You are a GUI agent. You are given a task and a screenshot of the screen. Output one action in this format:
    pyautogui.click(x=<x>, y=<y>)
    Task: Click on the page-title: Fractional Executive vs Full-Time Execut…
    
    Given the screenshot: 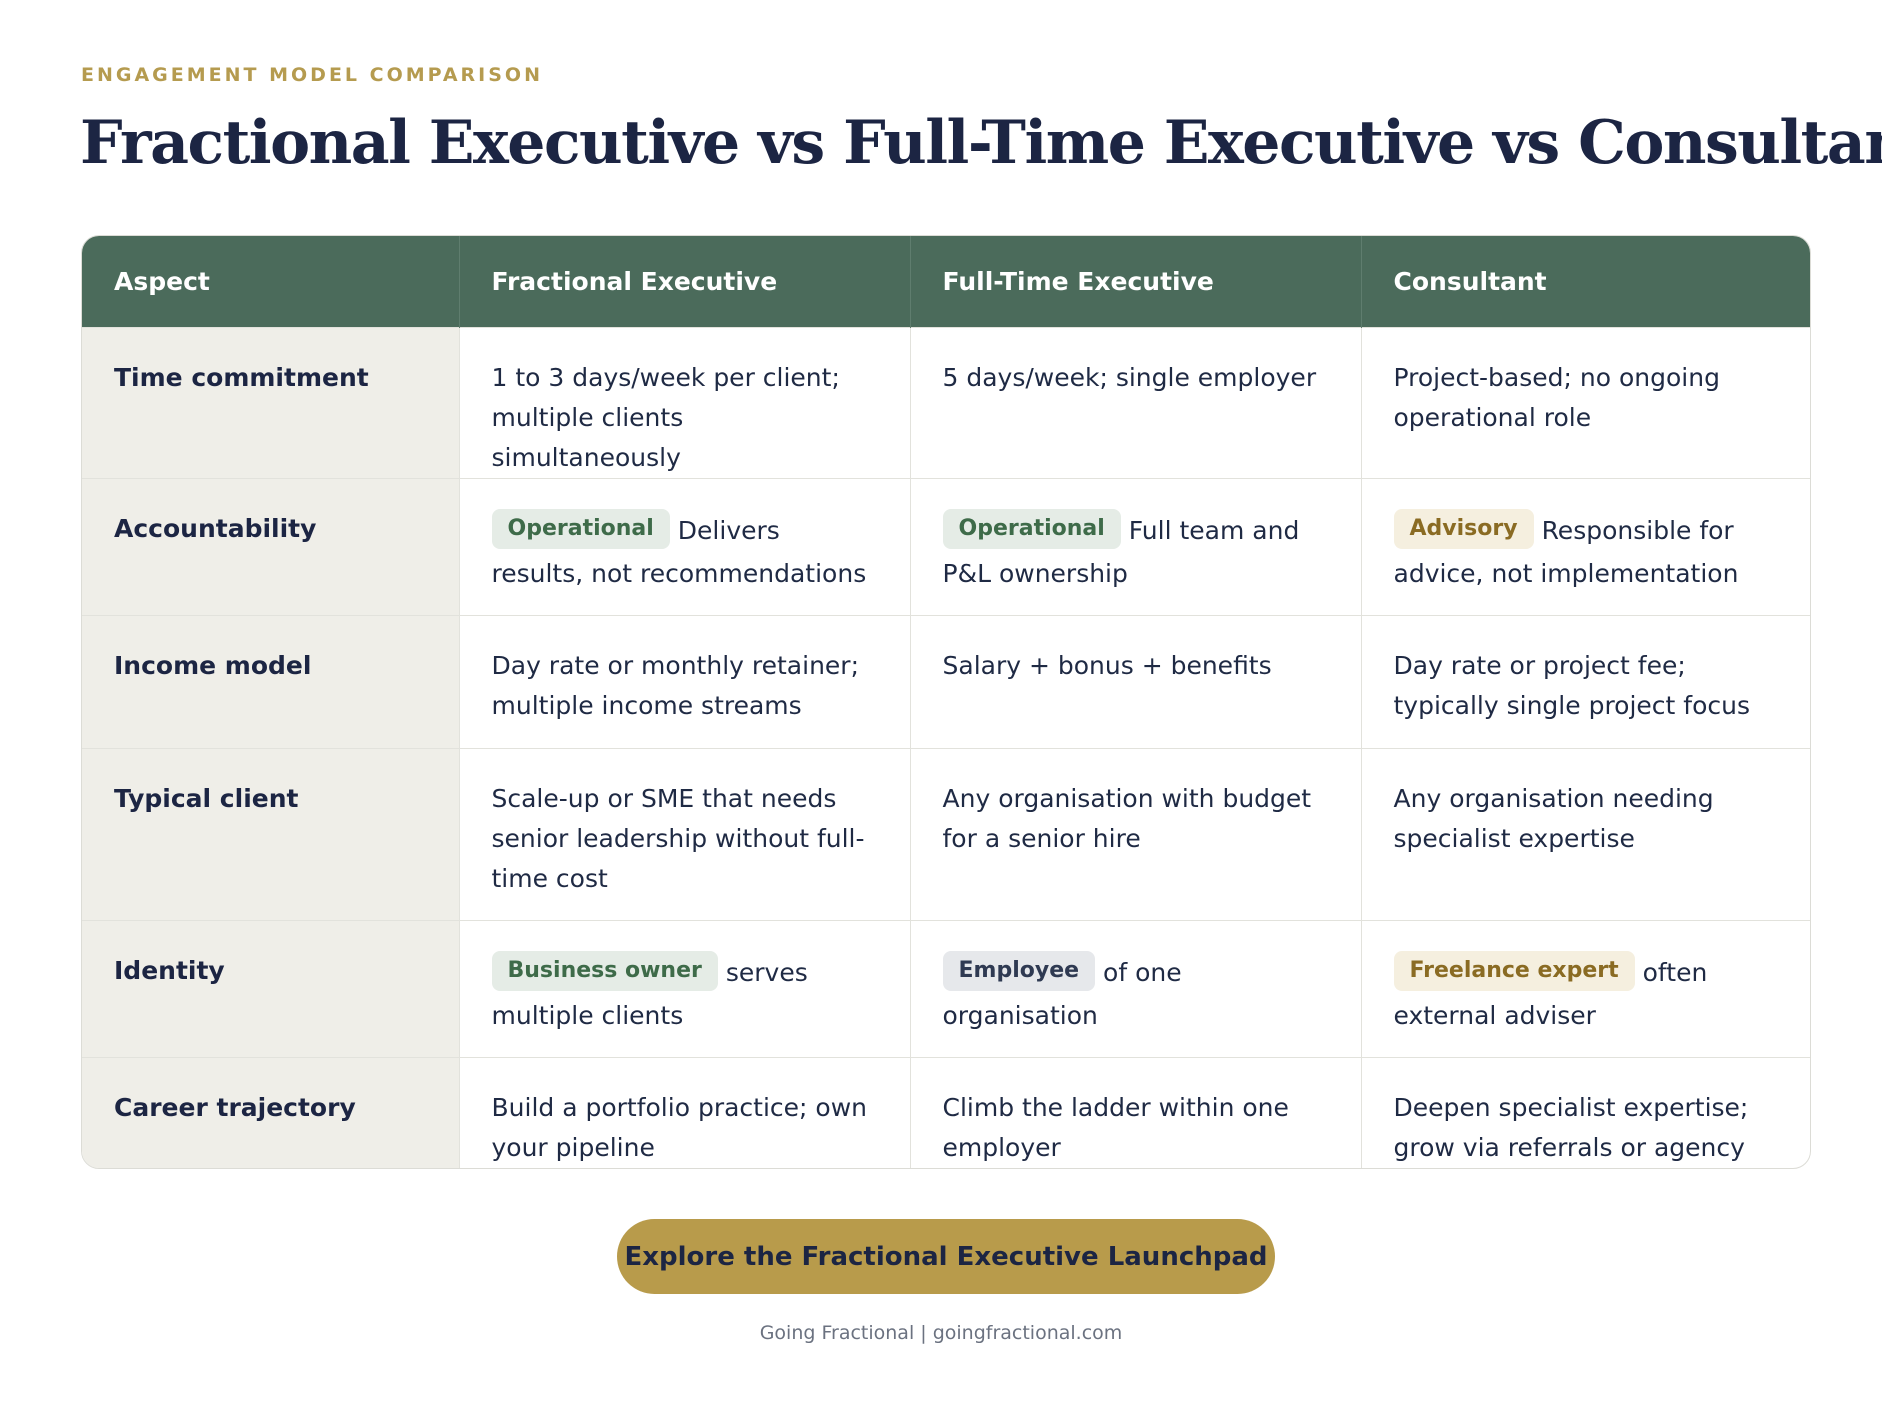 What is the action you would take?
    pyautogui.click(x=981, y=143)
    